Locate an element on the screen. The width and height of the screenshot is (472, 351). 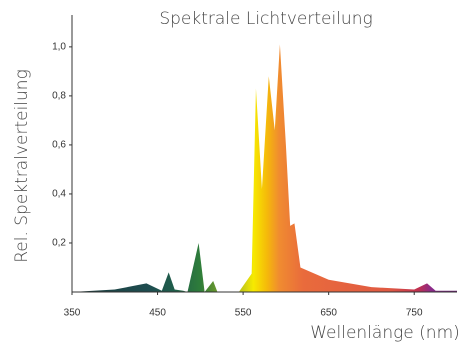
chart-title: Spektrale Lichtverteilung is located at coordinates (265, 19).